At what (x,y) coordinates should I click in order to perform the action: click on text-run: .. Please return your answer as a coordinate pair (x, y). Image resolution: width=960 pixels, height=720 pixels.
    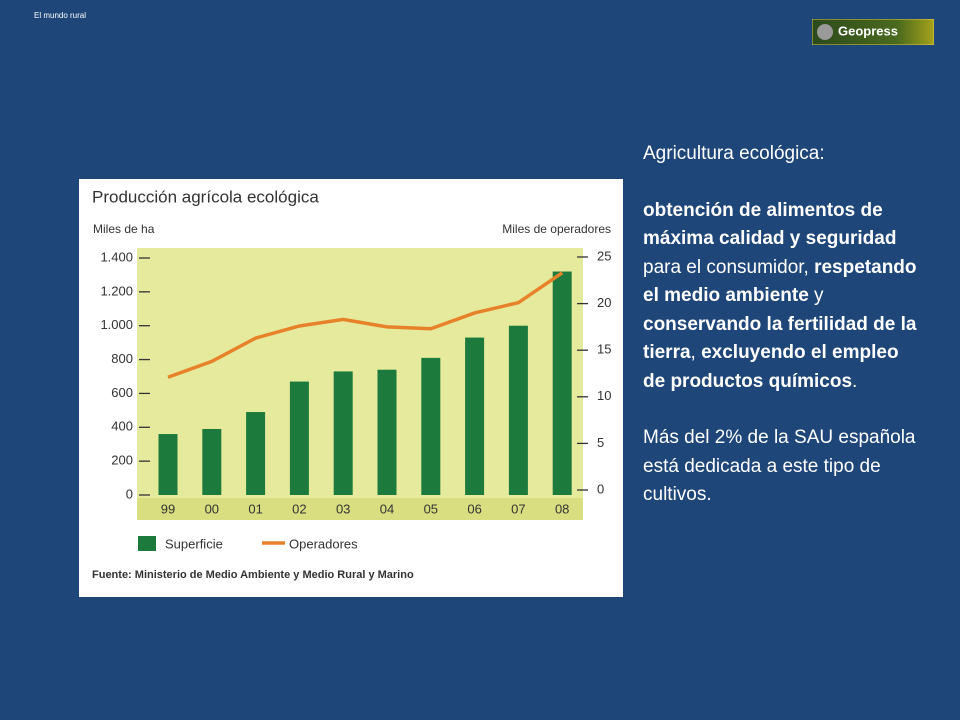
    Looking at the image, I should click on (855, 381).